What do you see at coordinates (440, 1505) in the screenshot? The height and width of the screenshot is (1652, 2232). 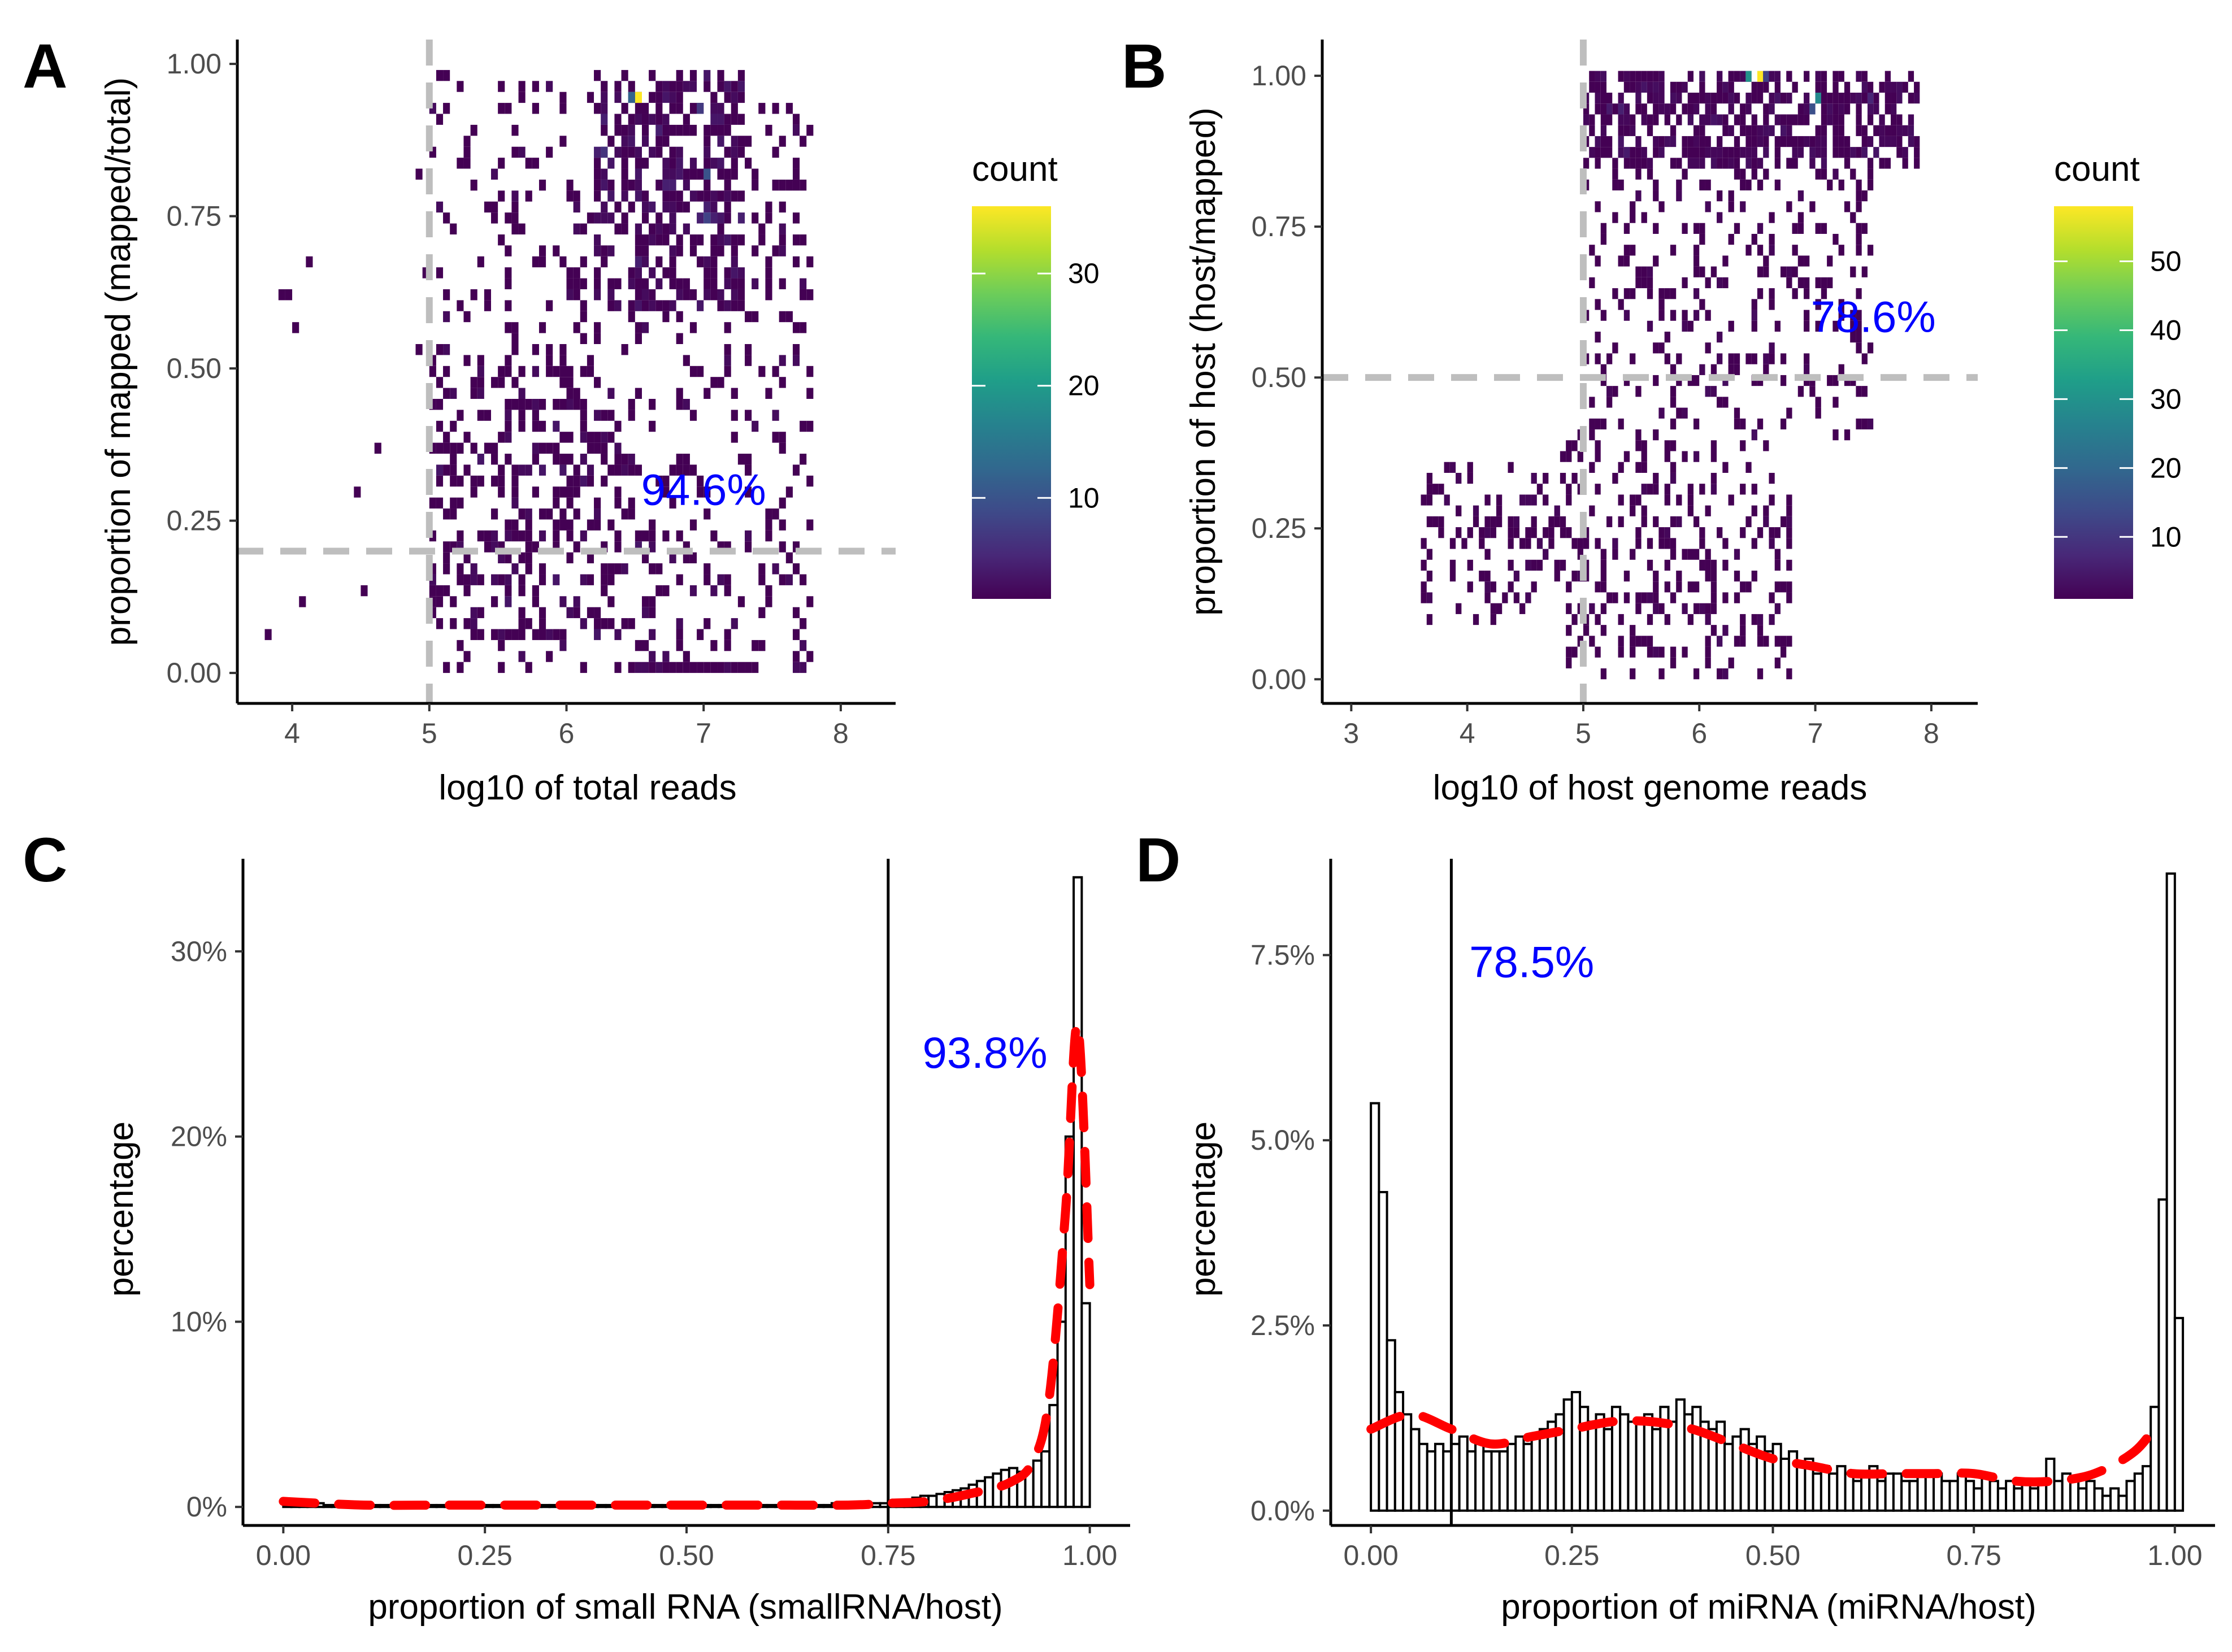 I see `panel-c-histogram-bar` at bounding box center [440, 1505].